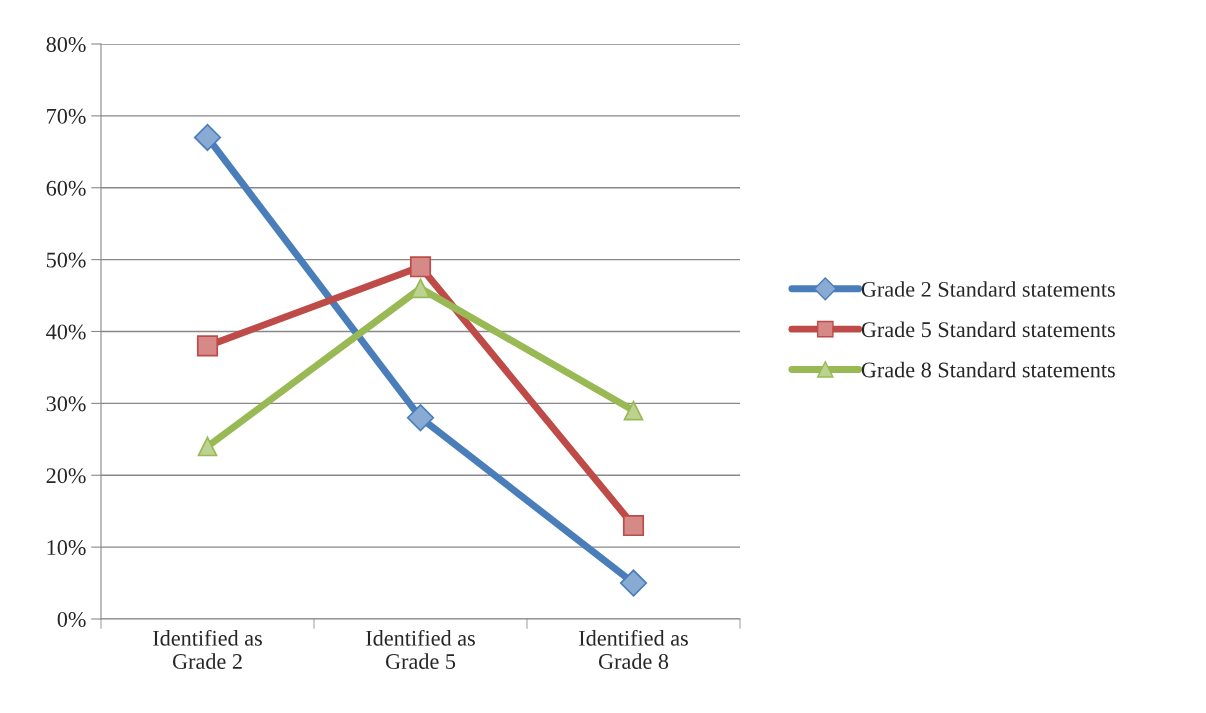  Describe the element at coordinates (420, 649) in the screenshot. I see `x-tick-label: Identified as Grade 5` at that location.